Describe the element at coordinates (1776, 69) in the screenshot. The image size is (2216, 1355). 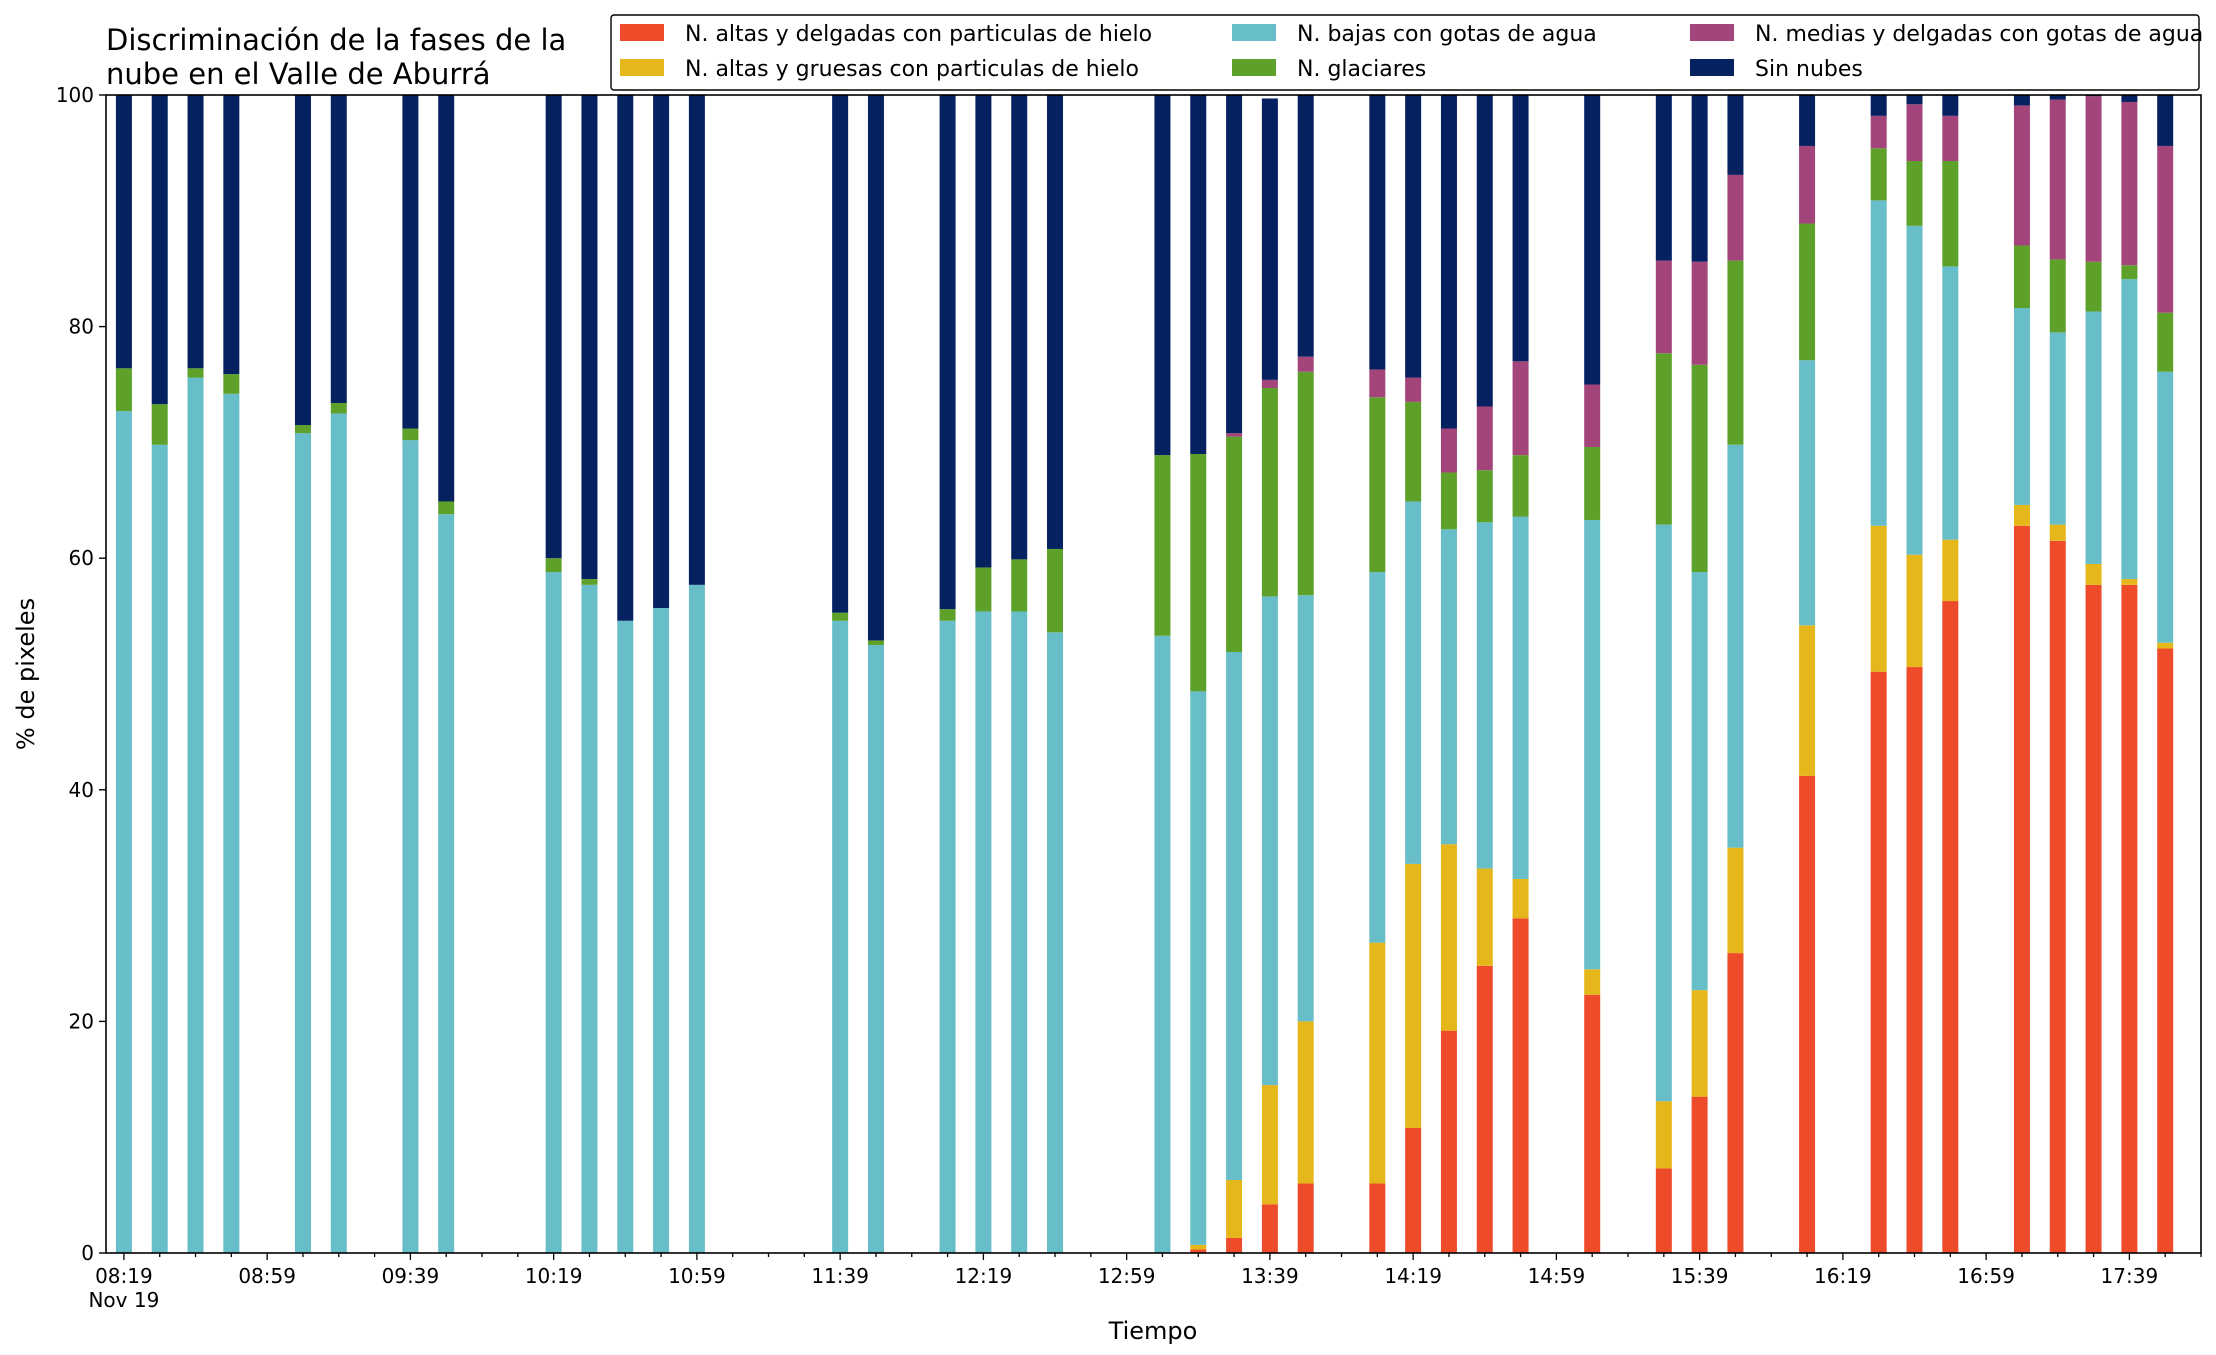
I see `legend-item: Sin nubes` at that location.